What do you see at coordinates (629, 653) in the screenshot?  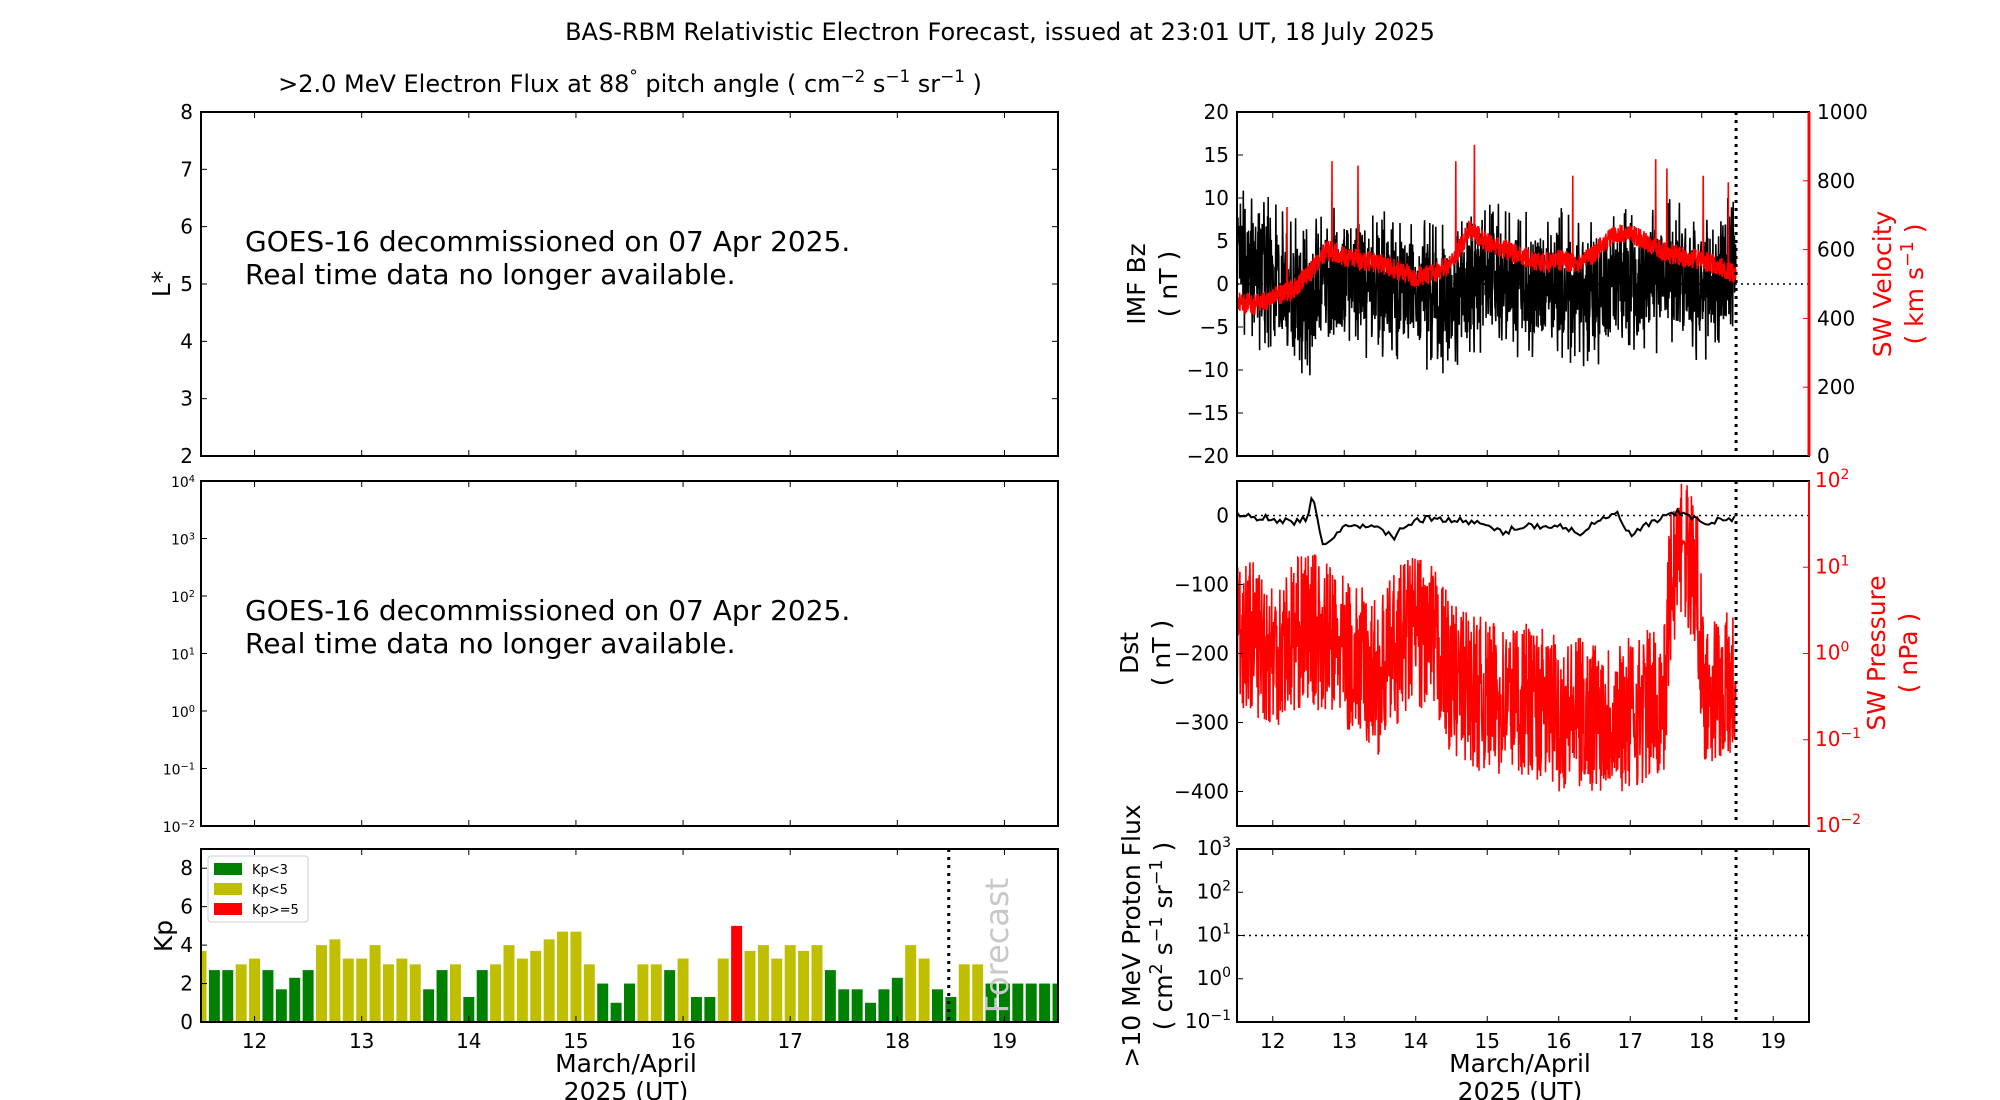 I see `plot-frame` at bounding box center [629, 653].